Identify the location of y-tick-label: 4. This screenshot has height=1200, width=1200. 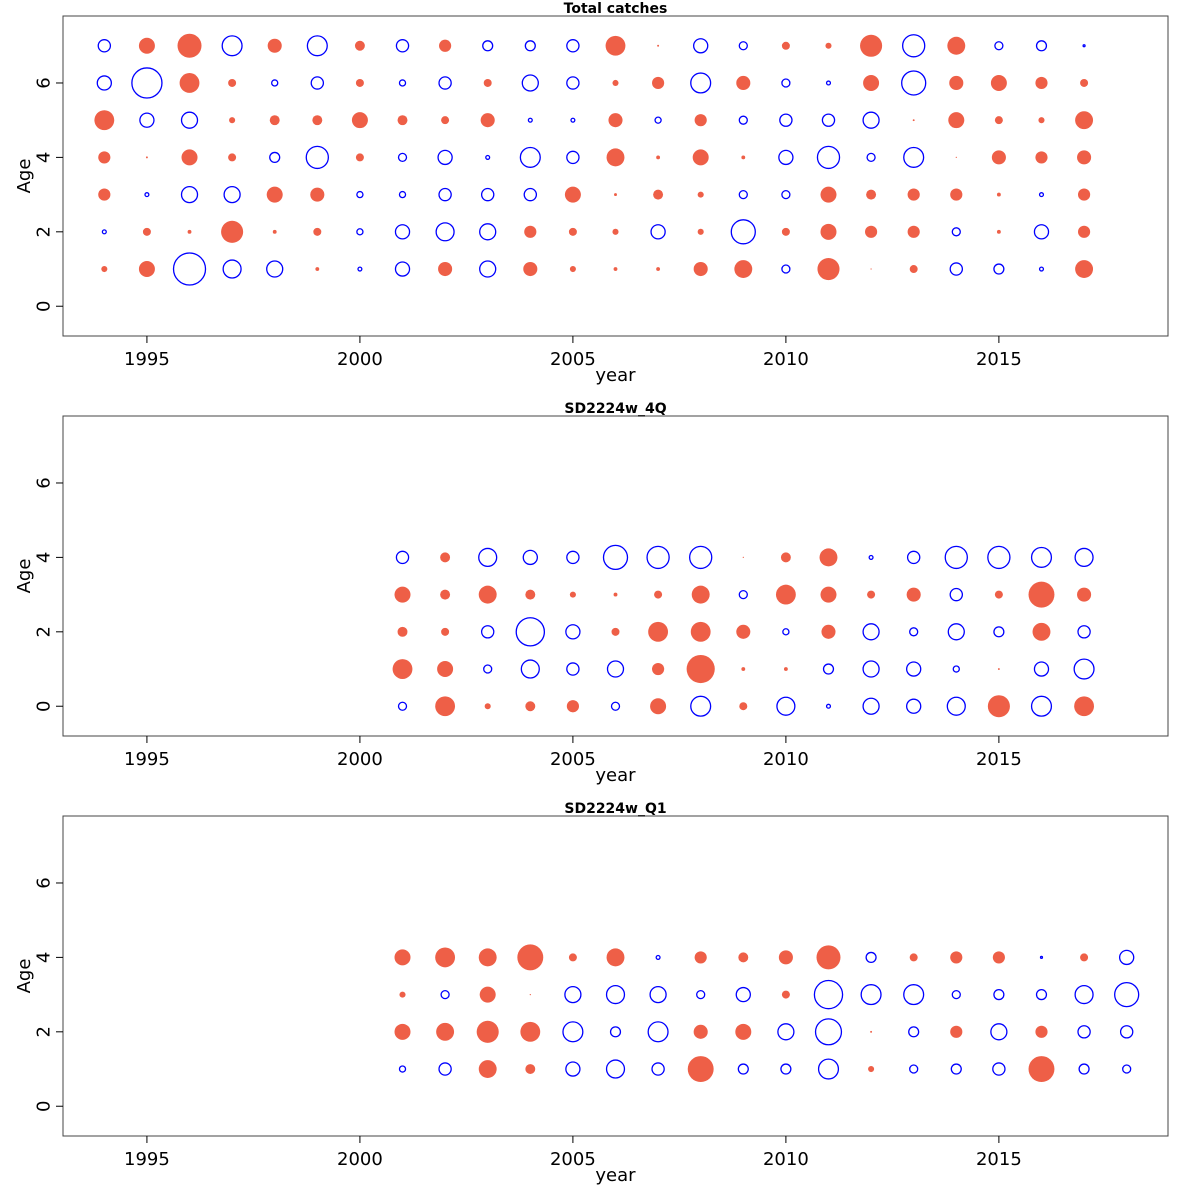
(43, 157).